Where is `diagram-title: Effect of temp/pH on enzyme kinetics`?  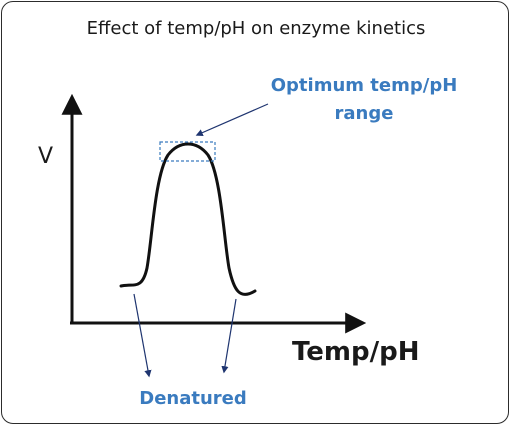
diagram-title: Effect of temp/pH on enzyme kinetics is located at coordinates (256, 28).